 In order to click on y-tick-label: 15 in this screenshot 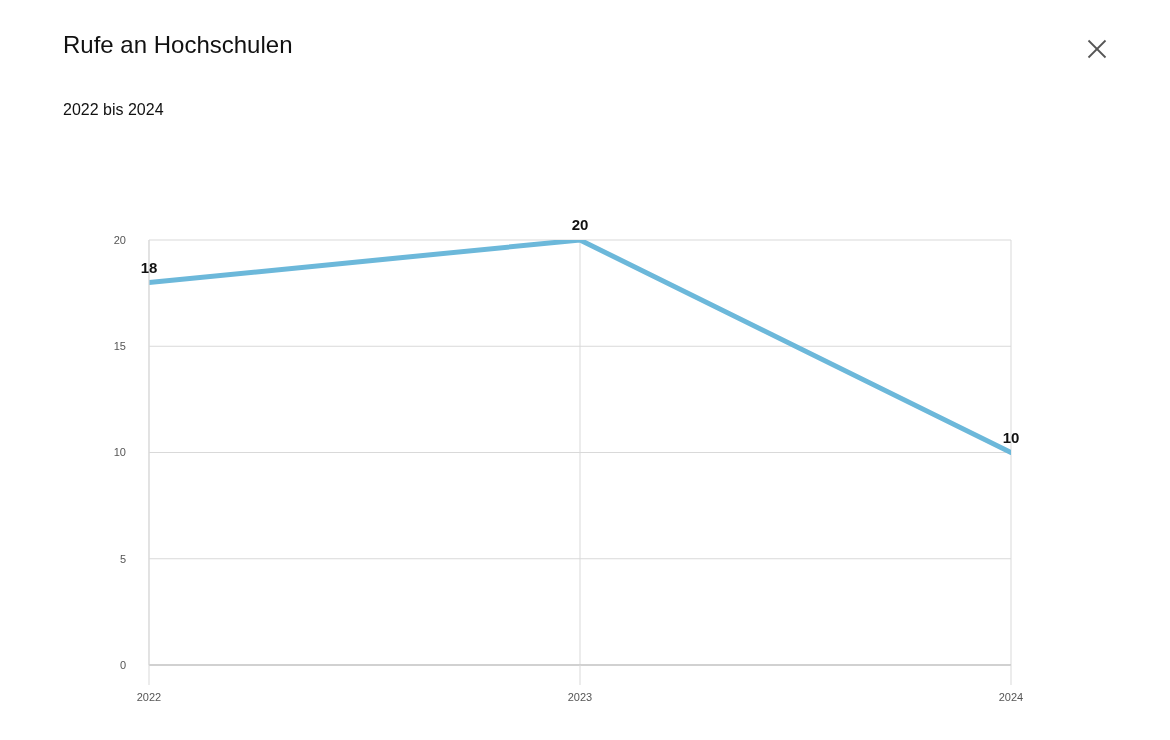, I will do `click(119, 346)`.